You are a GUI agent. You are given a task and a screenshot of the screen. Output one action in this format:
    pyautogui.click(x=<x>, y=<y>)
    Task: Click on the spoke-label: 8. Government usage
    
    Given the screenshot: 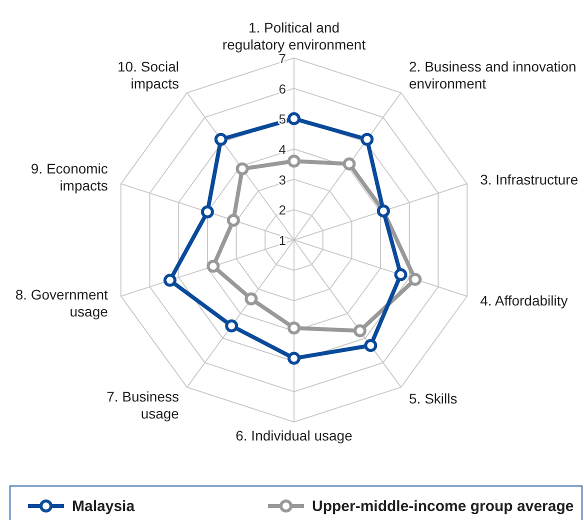 What is the action you would take?
    pyautogui.click(x=61, y=303)
    